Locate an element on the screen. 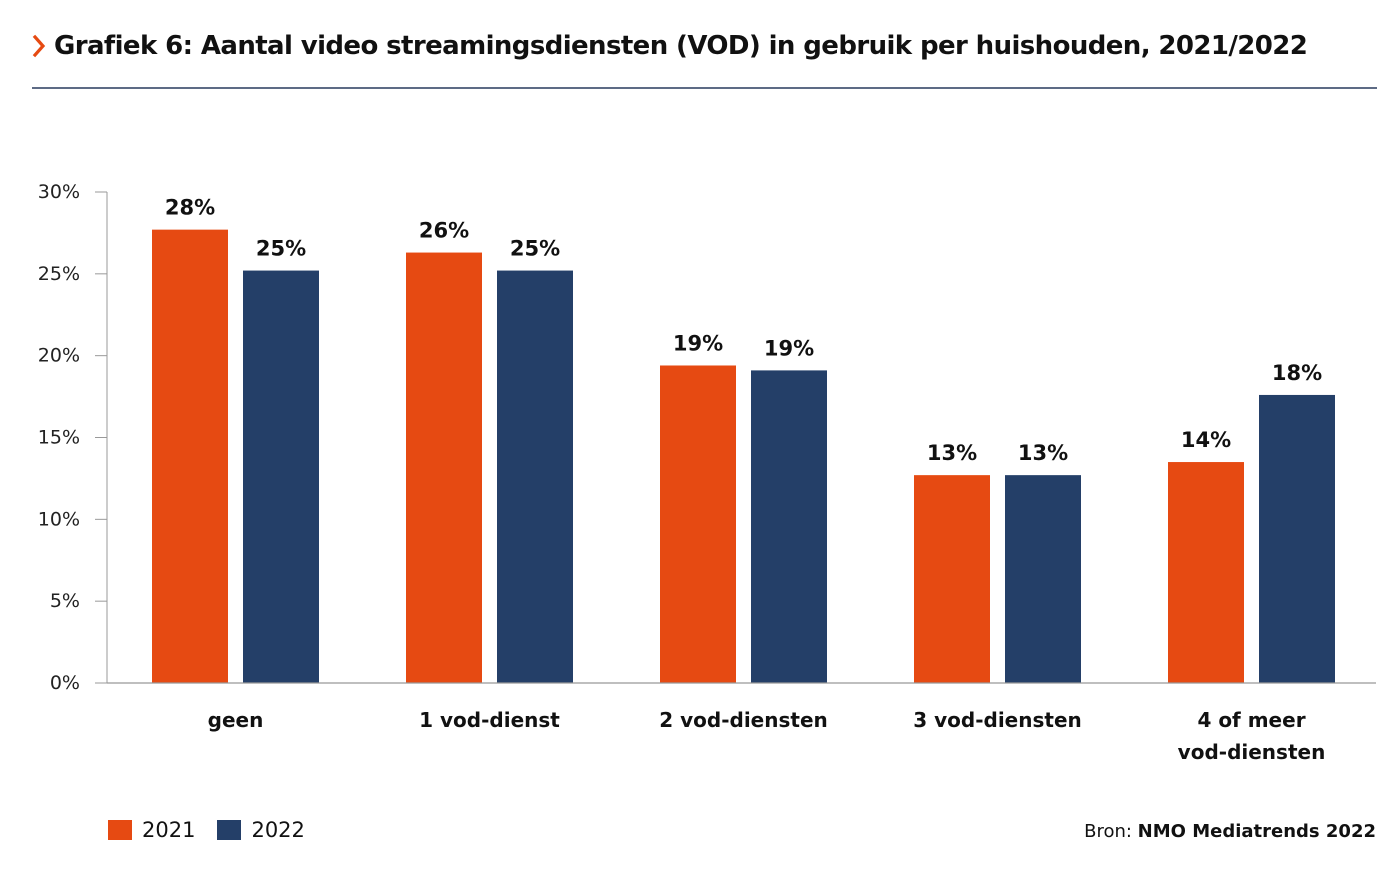 This screenshot has width=1392, height=876. y-tick-label: 15% is located at coordinates (59, 438).